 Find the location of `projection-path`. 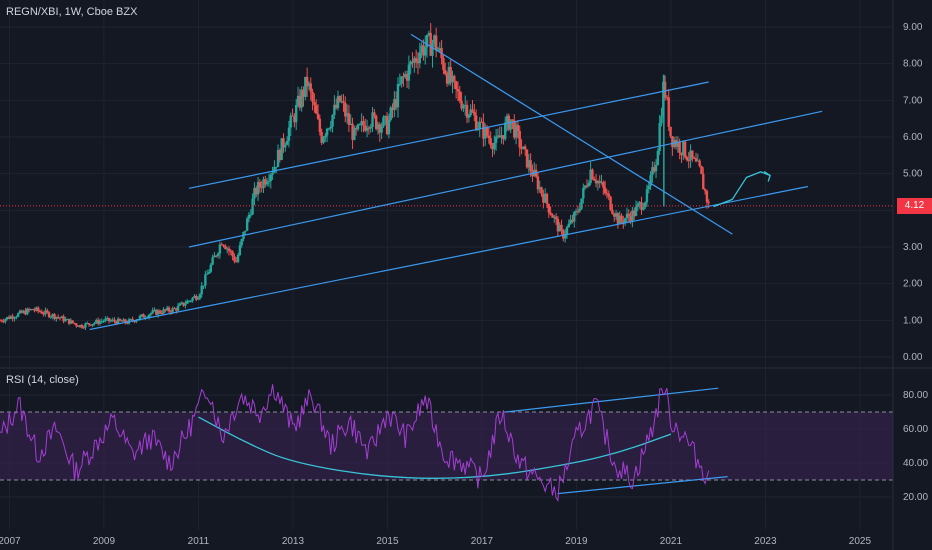

projection-path is located at coordinates (742, 189).